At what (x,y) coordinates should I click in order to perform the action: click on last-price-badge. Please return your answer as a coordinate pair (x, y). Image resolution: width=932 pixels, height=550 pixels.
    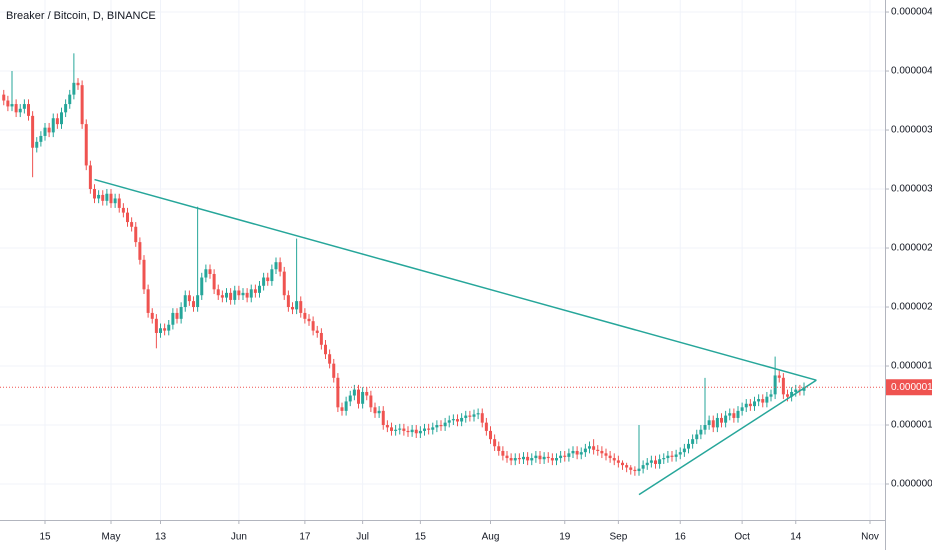
    Looking at the image, I should click on (909, 387).